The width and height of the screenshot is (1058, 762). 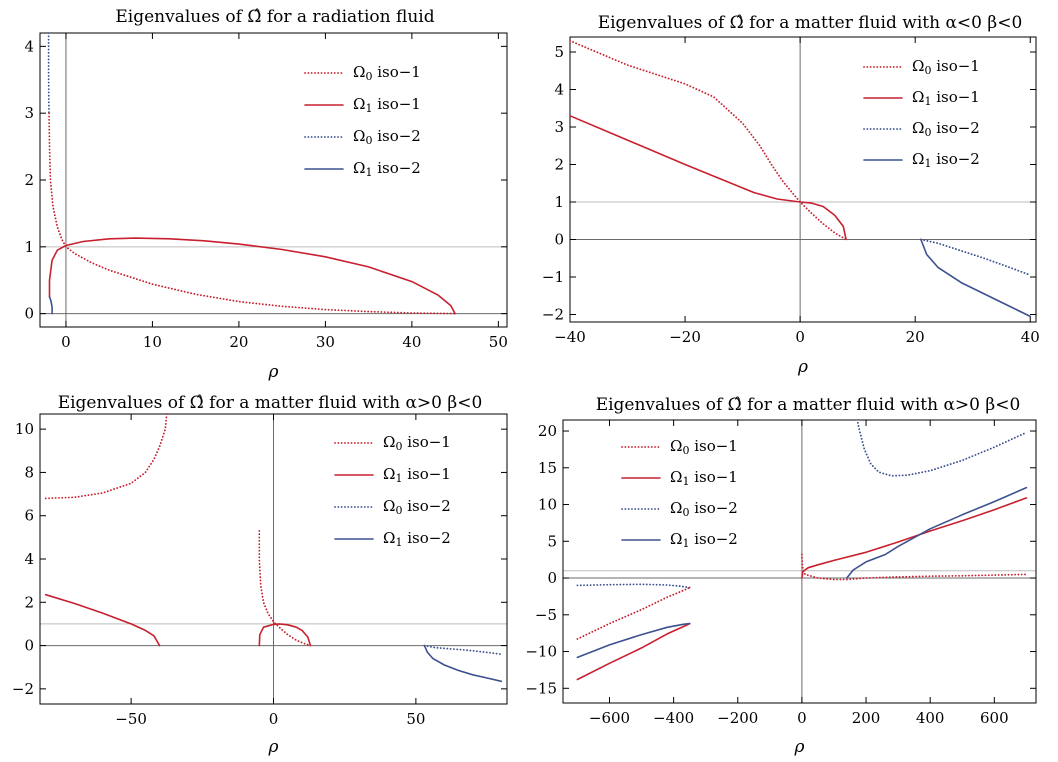 What do you see at coordinates (866, 718) in the screenshot?
I see `x-tick-label: 200` at bounding box center [866, 718].